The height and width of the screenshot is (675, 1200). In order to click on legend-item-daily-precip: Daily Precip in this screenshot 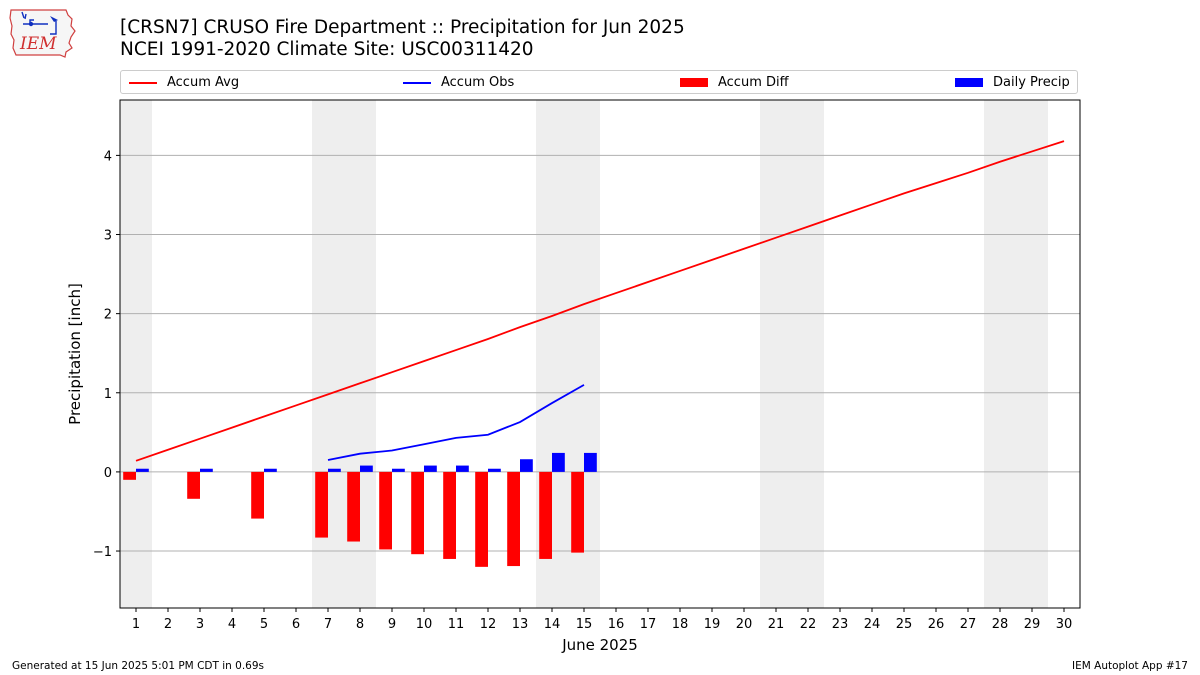, I will do `click(1012, 83)`.